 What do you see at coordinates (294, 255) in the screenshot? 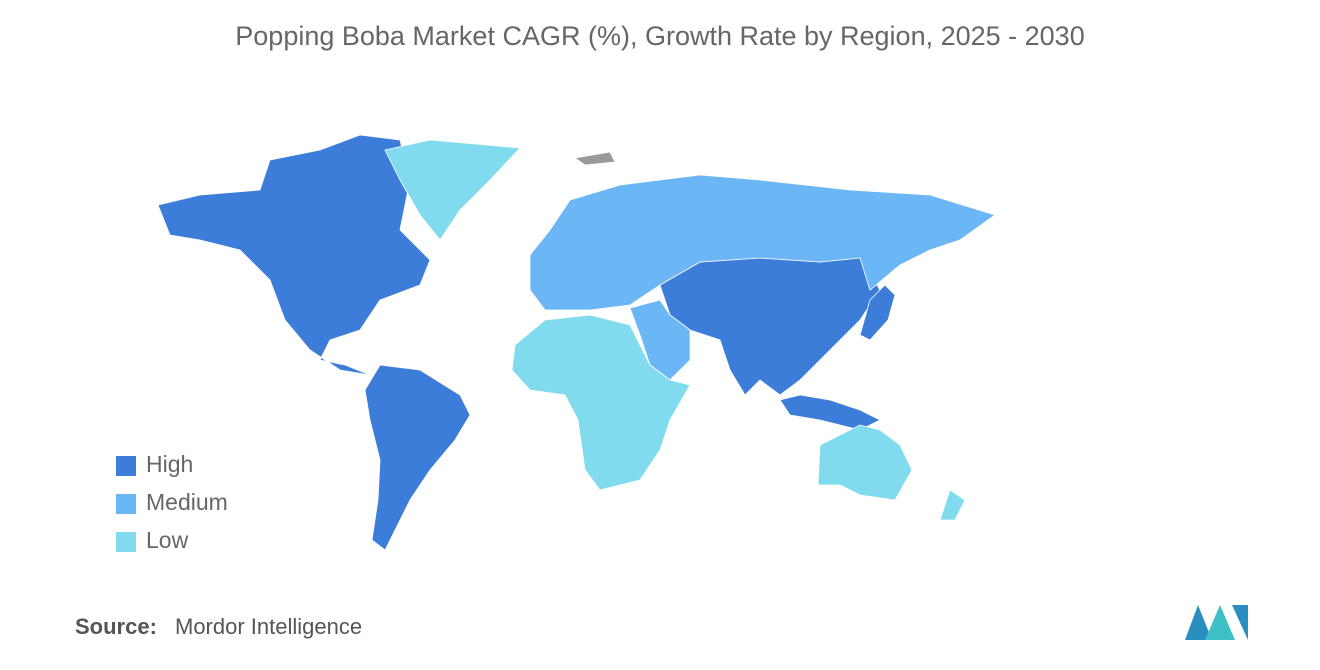
I see `north-america` at bounding box center [294, 255].